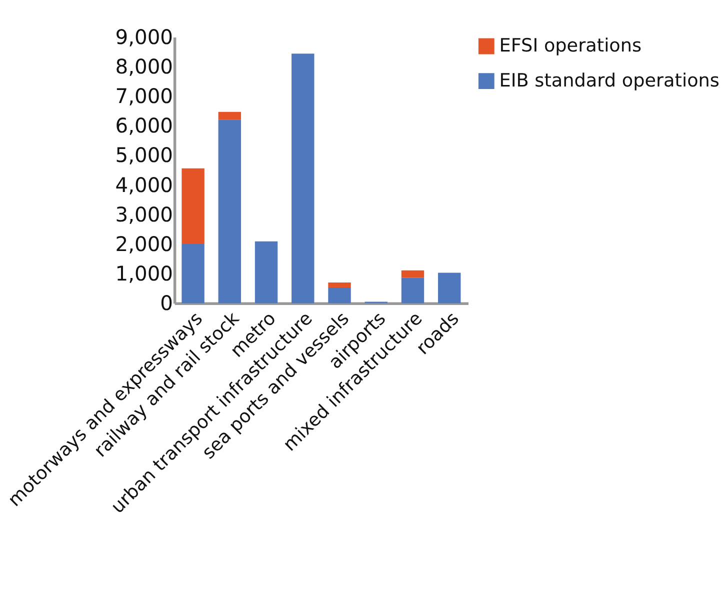 Image resolution: width=725 pixels, height=590 pixels. What do you see at coordinates (144, 155) in the screenshot?
I see `y-tick-label: 5,000` at bounding box center [144, 155].